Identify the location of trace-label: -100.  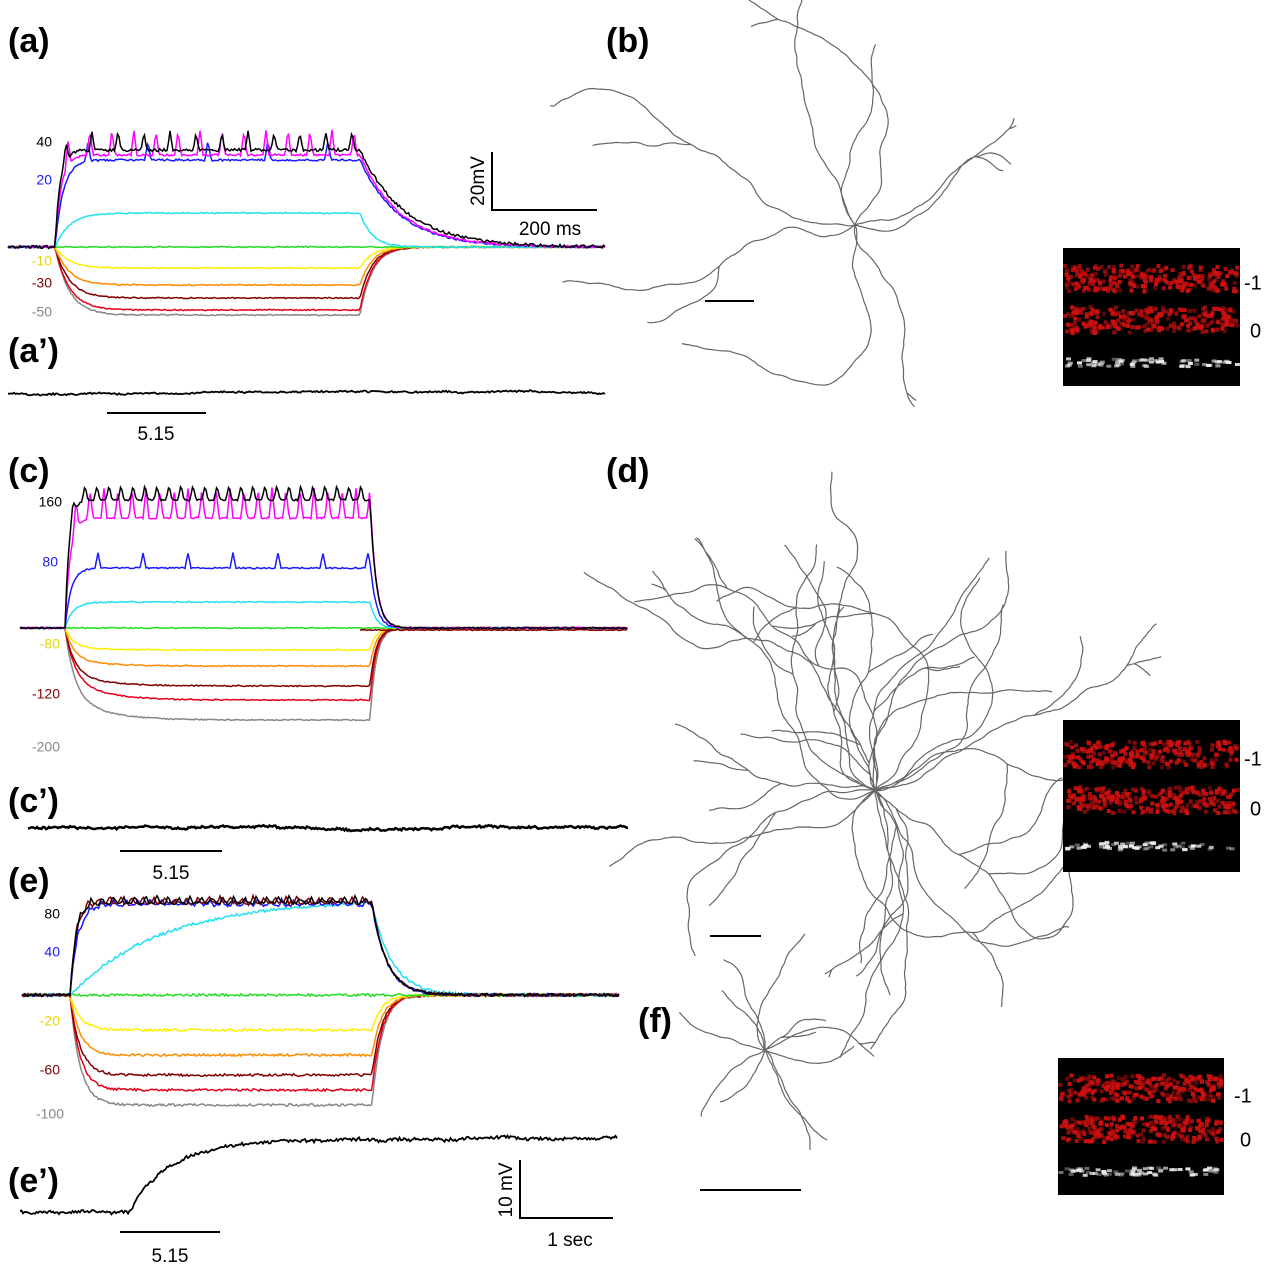
(50, 1114).